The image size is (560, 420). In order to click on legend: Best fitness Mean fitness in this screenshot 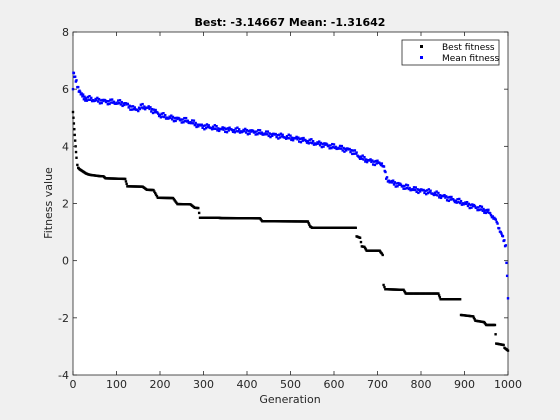, I will do `click(450, 52)`.